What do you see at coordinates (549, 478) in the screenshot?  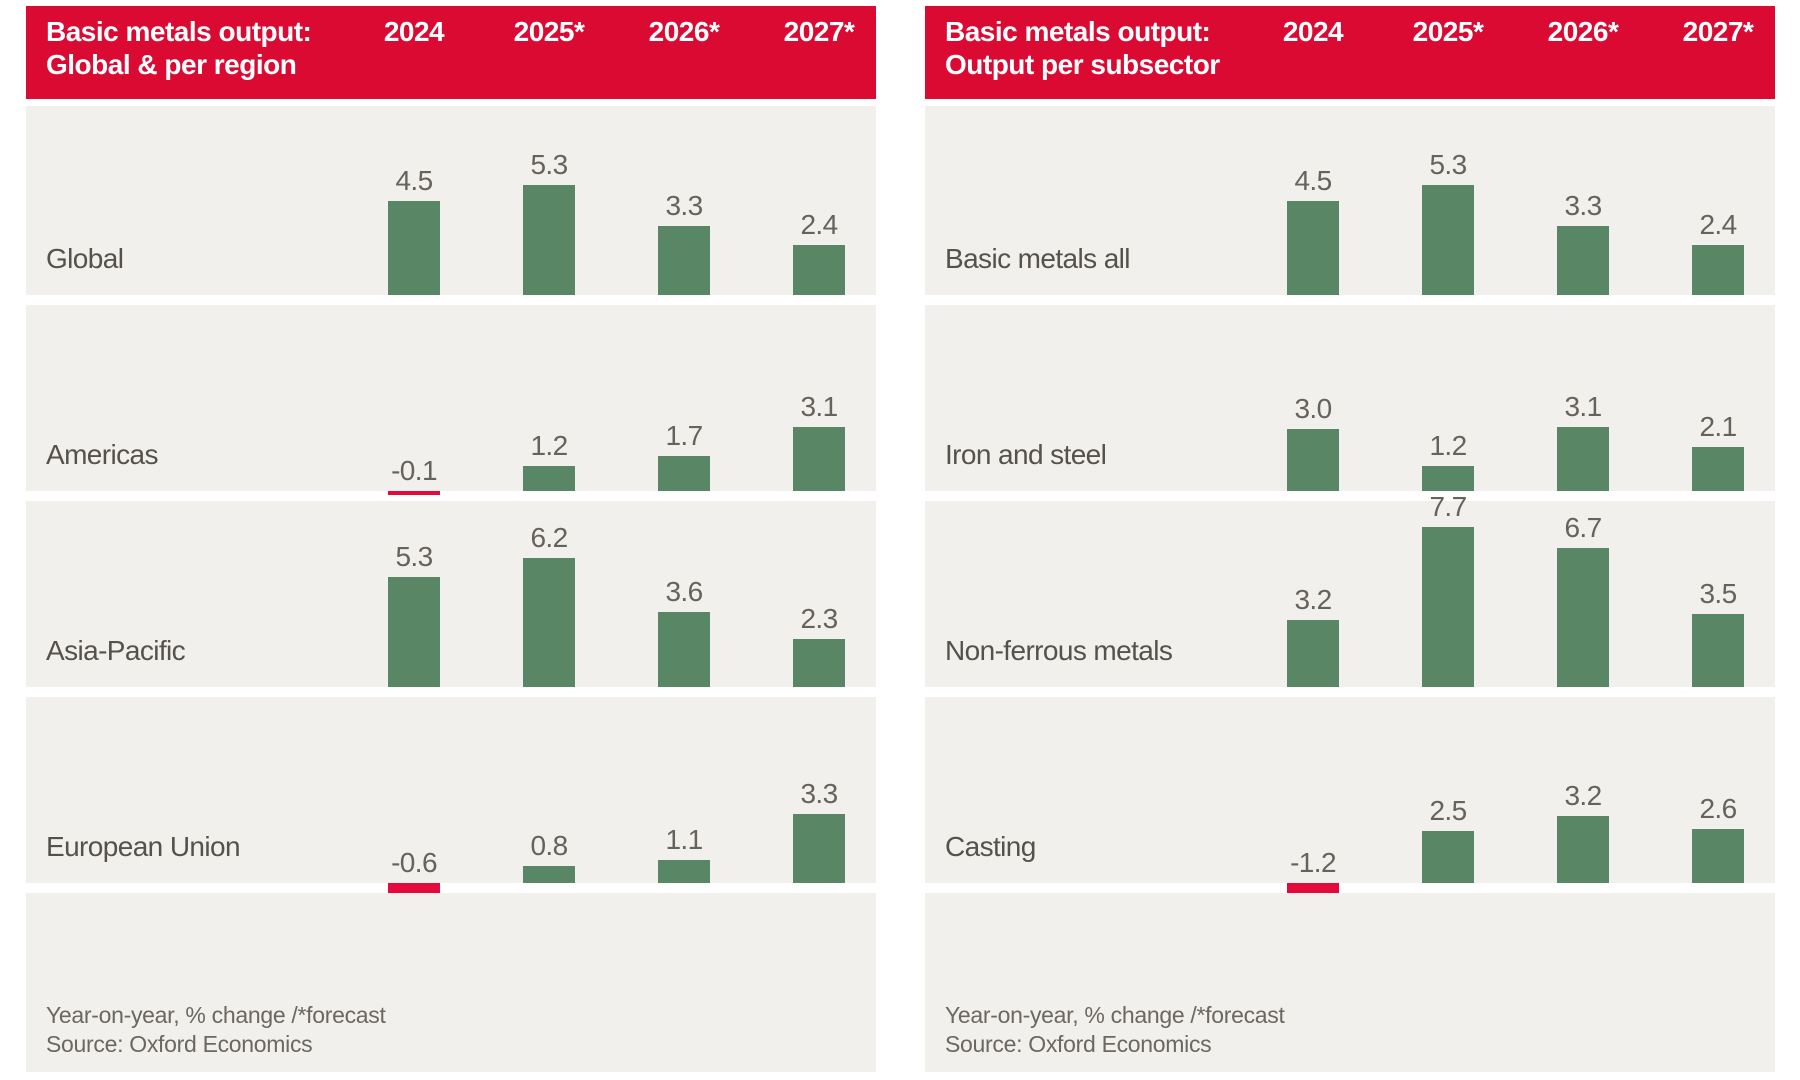 I see `bar-americas-2025` at bounding box center [549, 478].